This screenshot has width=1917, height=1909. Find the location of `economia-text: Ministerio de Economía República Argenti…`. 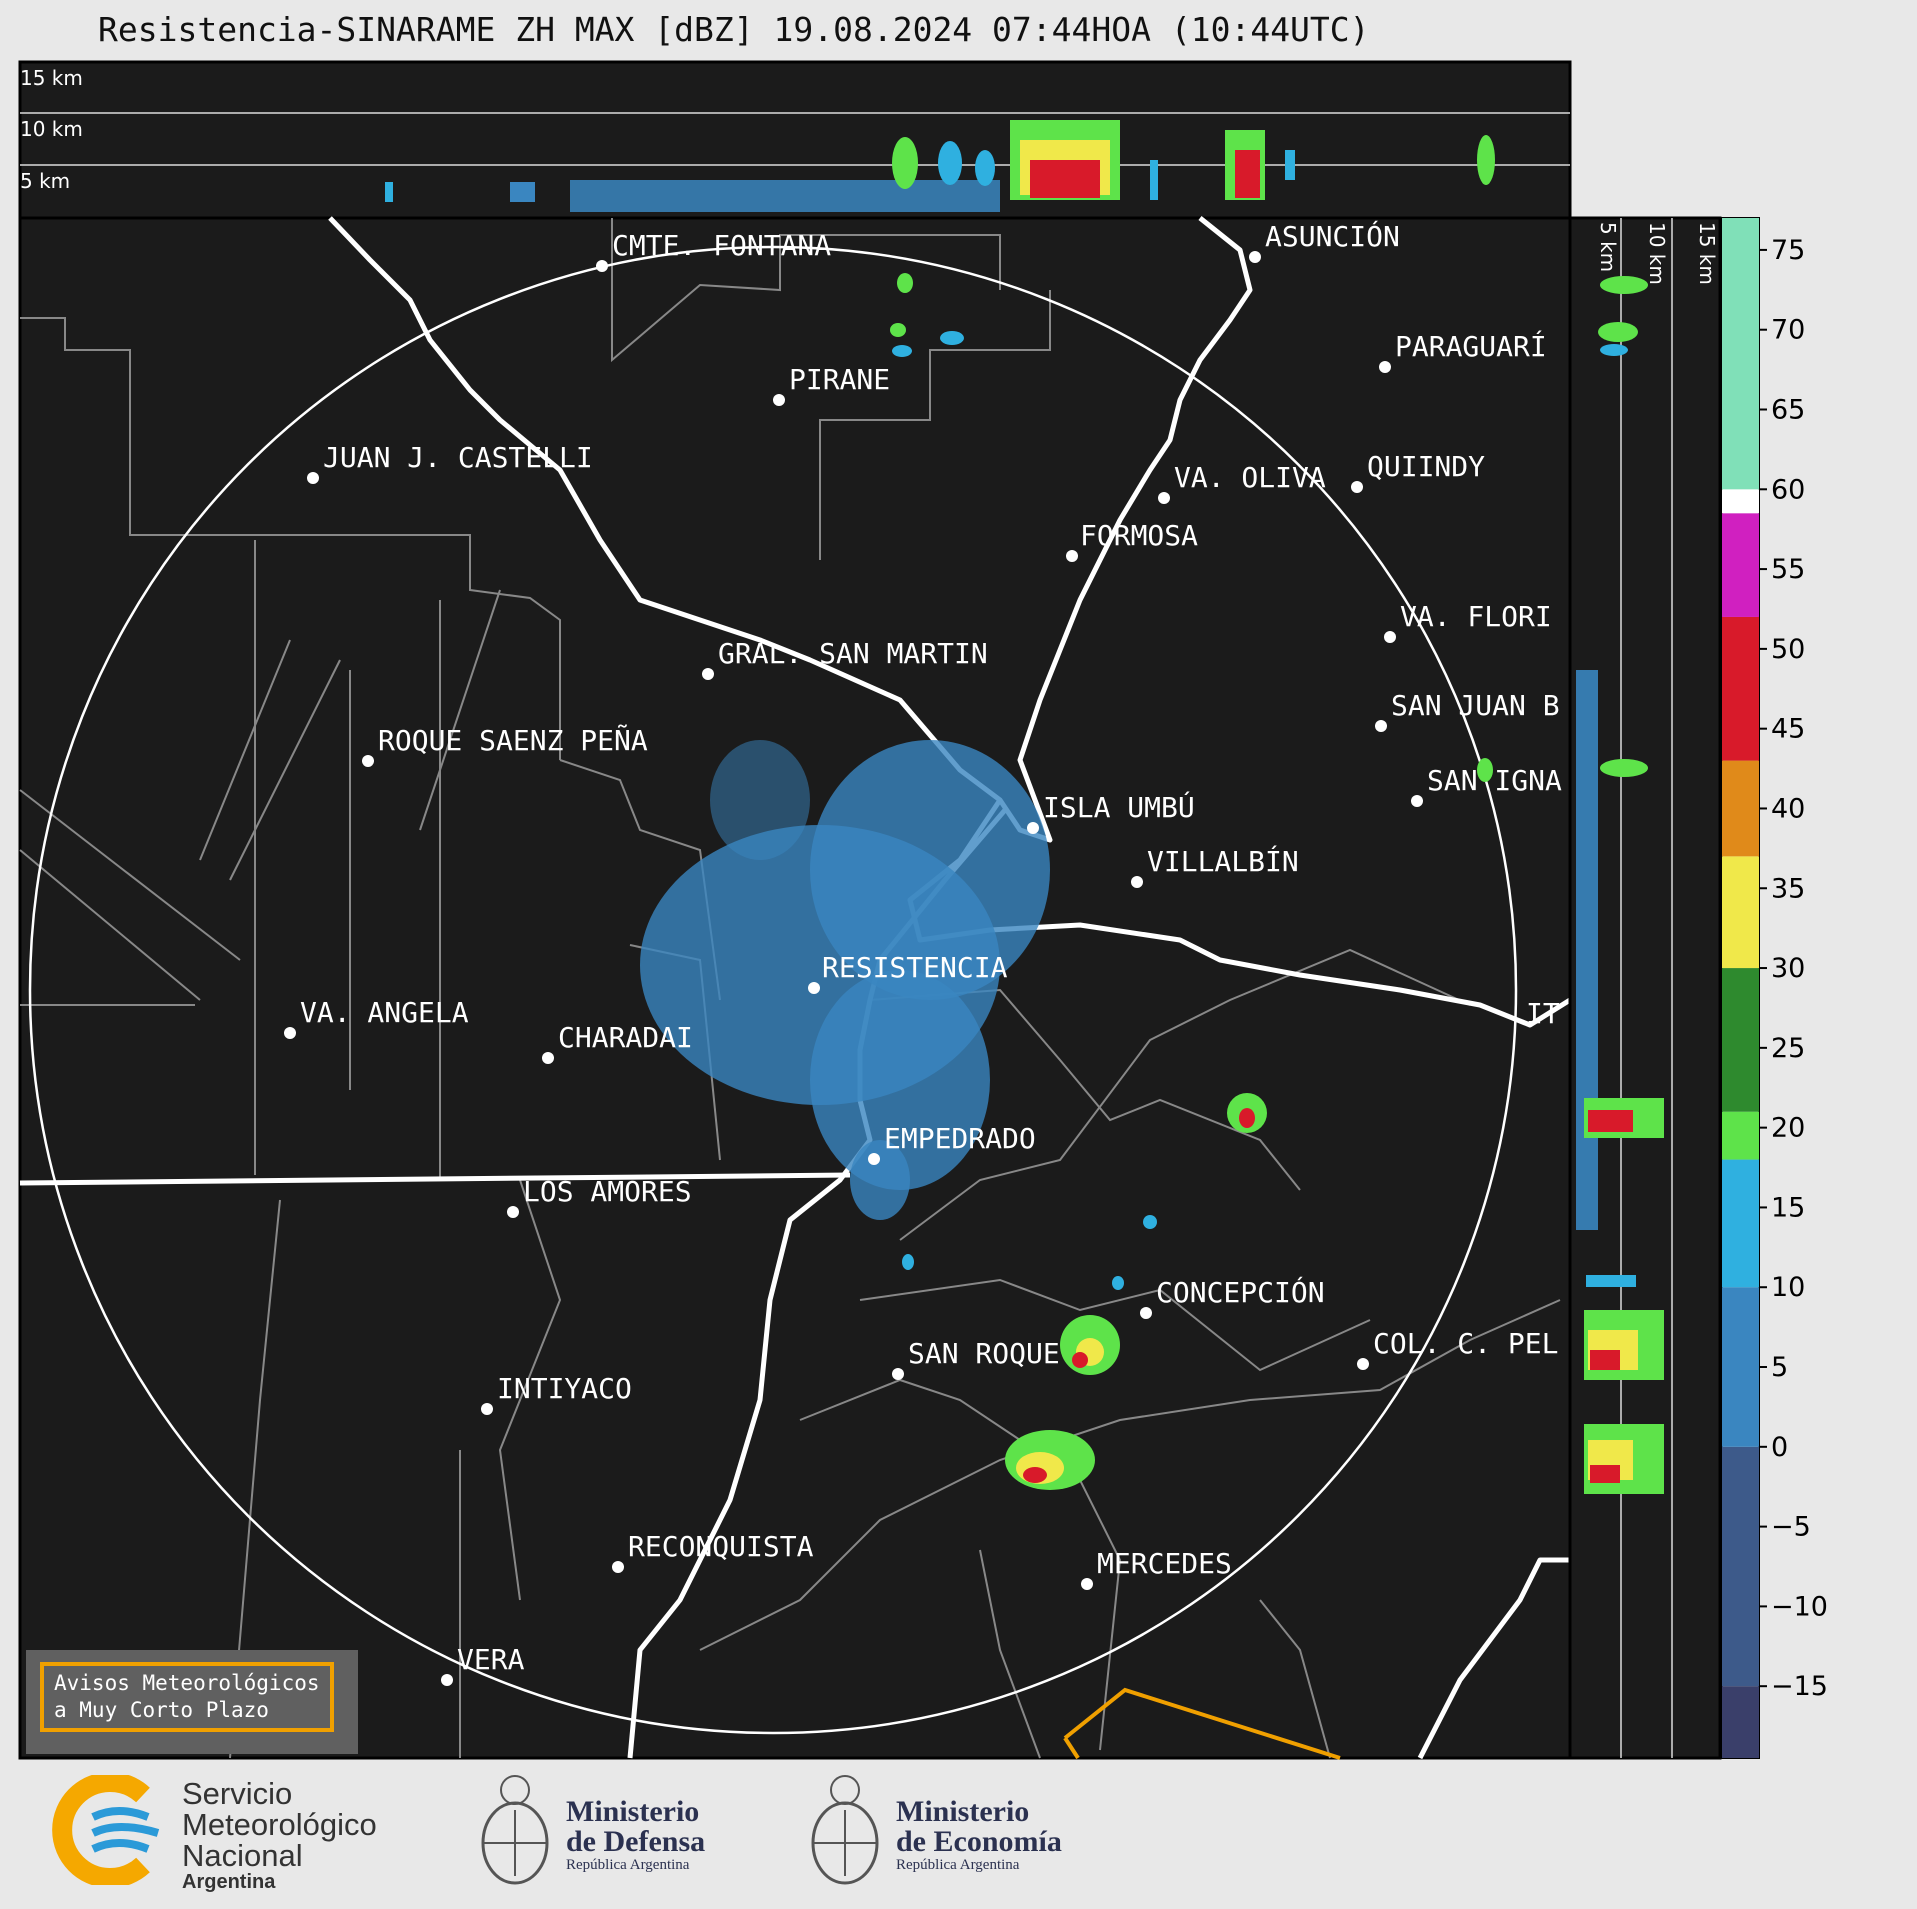

economia-text: Ministerio de Economía República Argenti… is located at coordinates (979, 1835).